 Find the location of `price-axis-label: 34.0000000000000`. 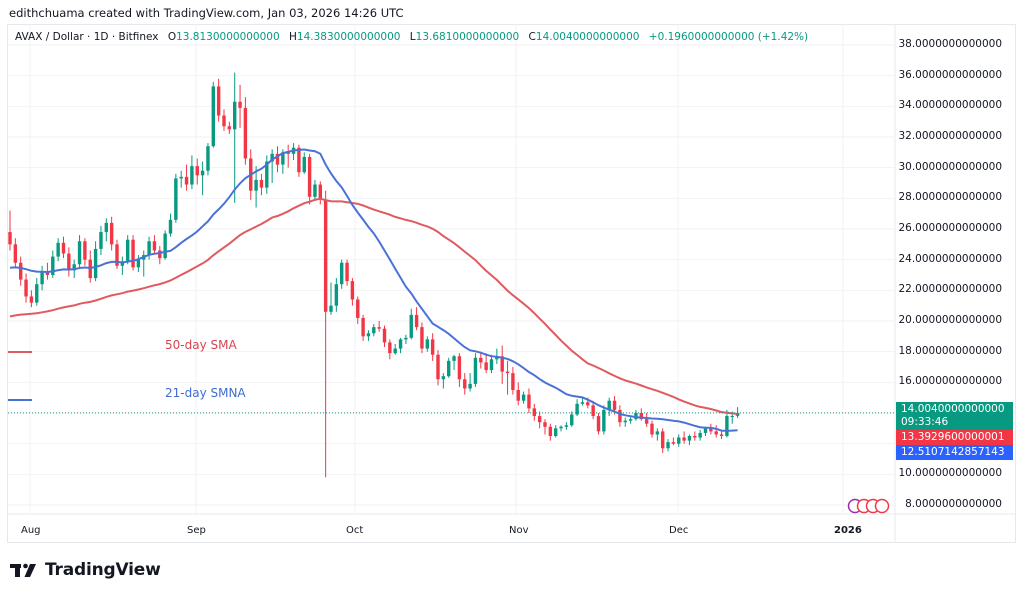

price-axis-label: 34.0000000000000 is located at coordinates (950, 105).